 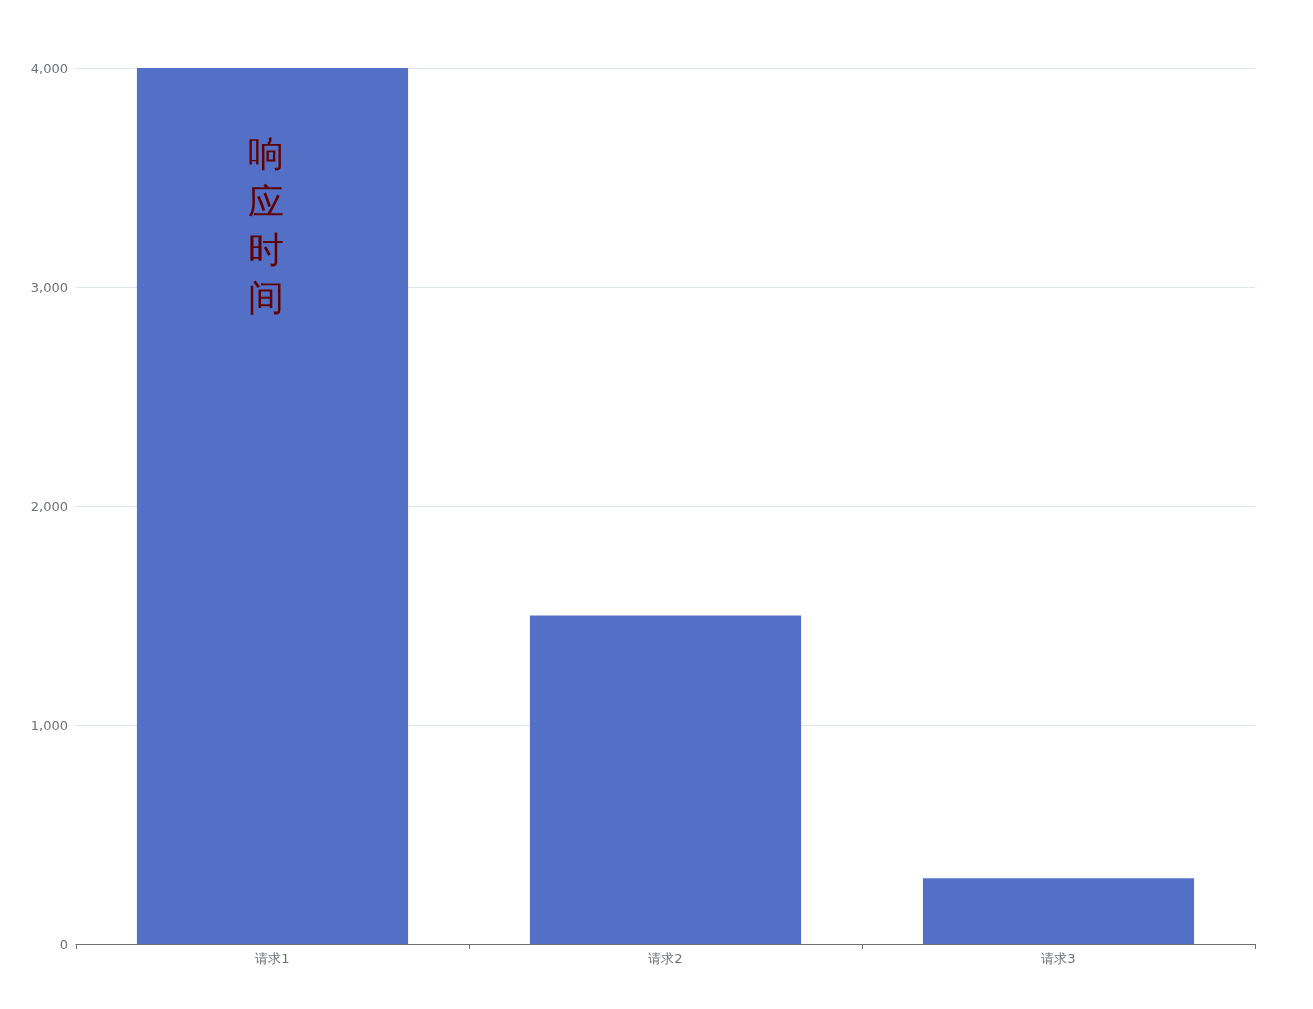 What do you see at coordinates (49, 725) in the screenshot?
I see `y-tick-label: 1,000` at bounding box center [49, 725].